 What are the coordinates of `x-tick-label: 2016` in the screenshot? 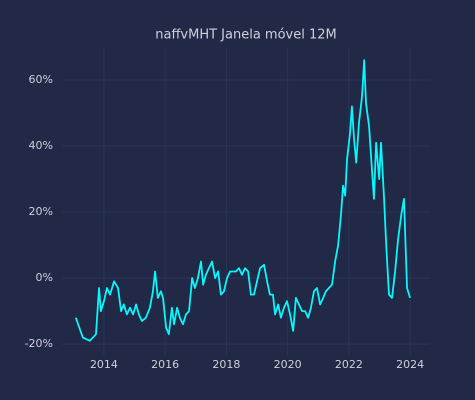 It's located at (165, 364).